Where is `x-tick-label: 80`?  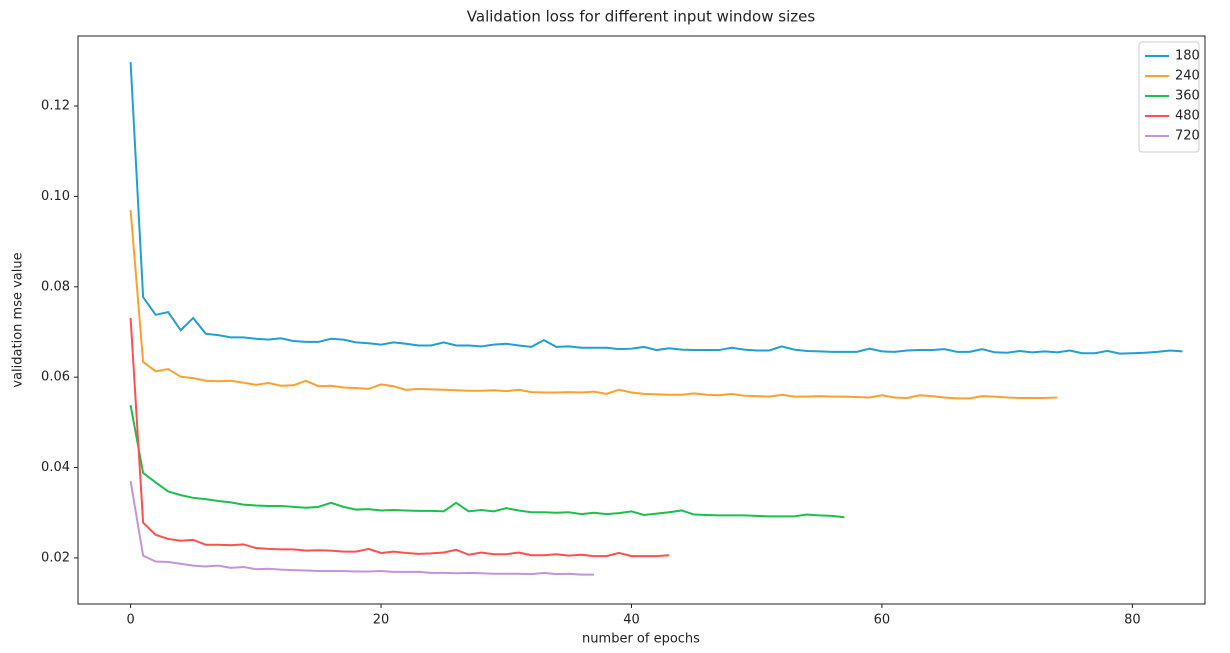 x-tick-label: 80 is located at coordinates (1132, 620).